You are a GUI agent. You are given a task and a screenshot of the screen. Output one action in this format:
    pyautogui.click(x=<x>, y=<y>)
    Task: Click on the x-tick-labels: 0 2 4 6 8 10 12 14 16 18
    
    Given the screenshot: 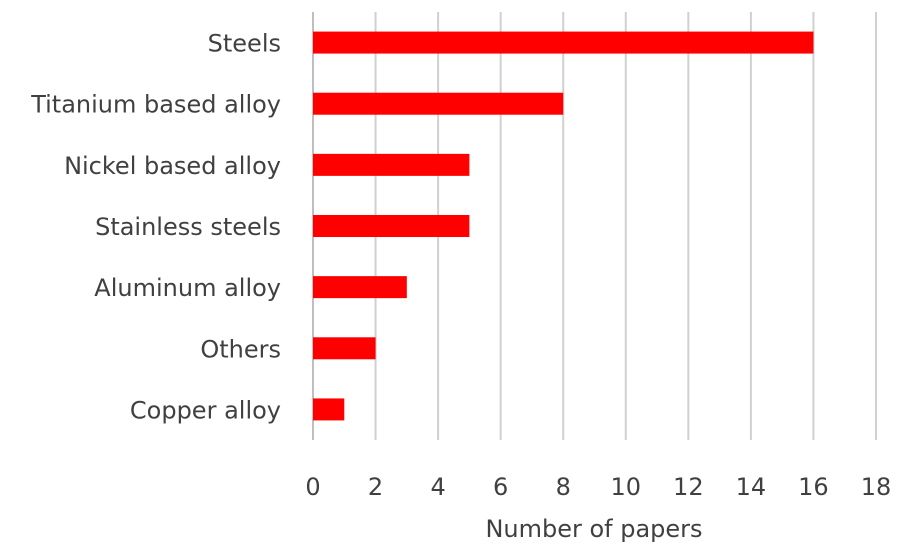 What is the action you would take?
    pyautogui.click(x=598, y=487)
    